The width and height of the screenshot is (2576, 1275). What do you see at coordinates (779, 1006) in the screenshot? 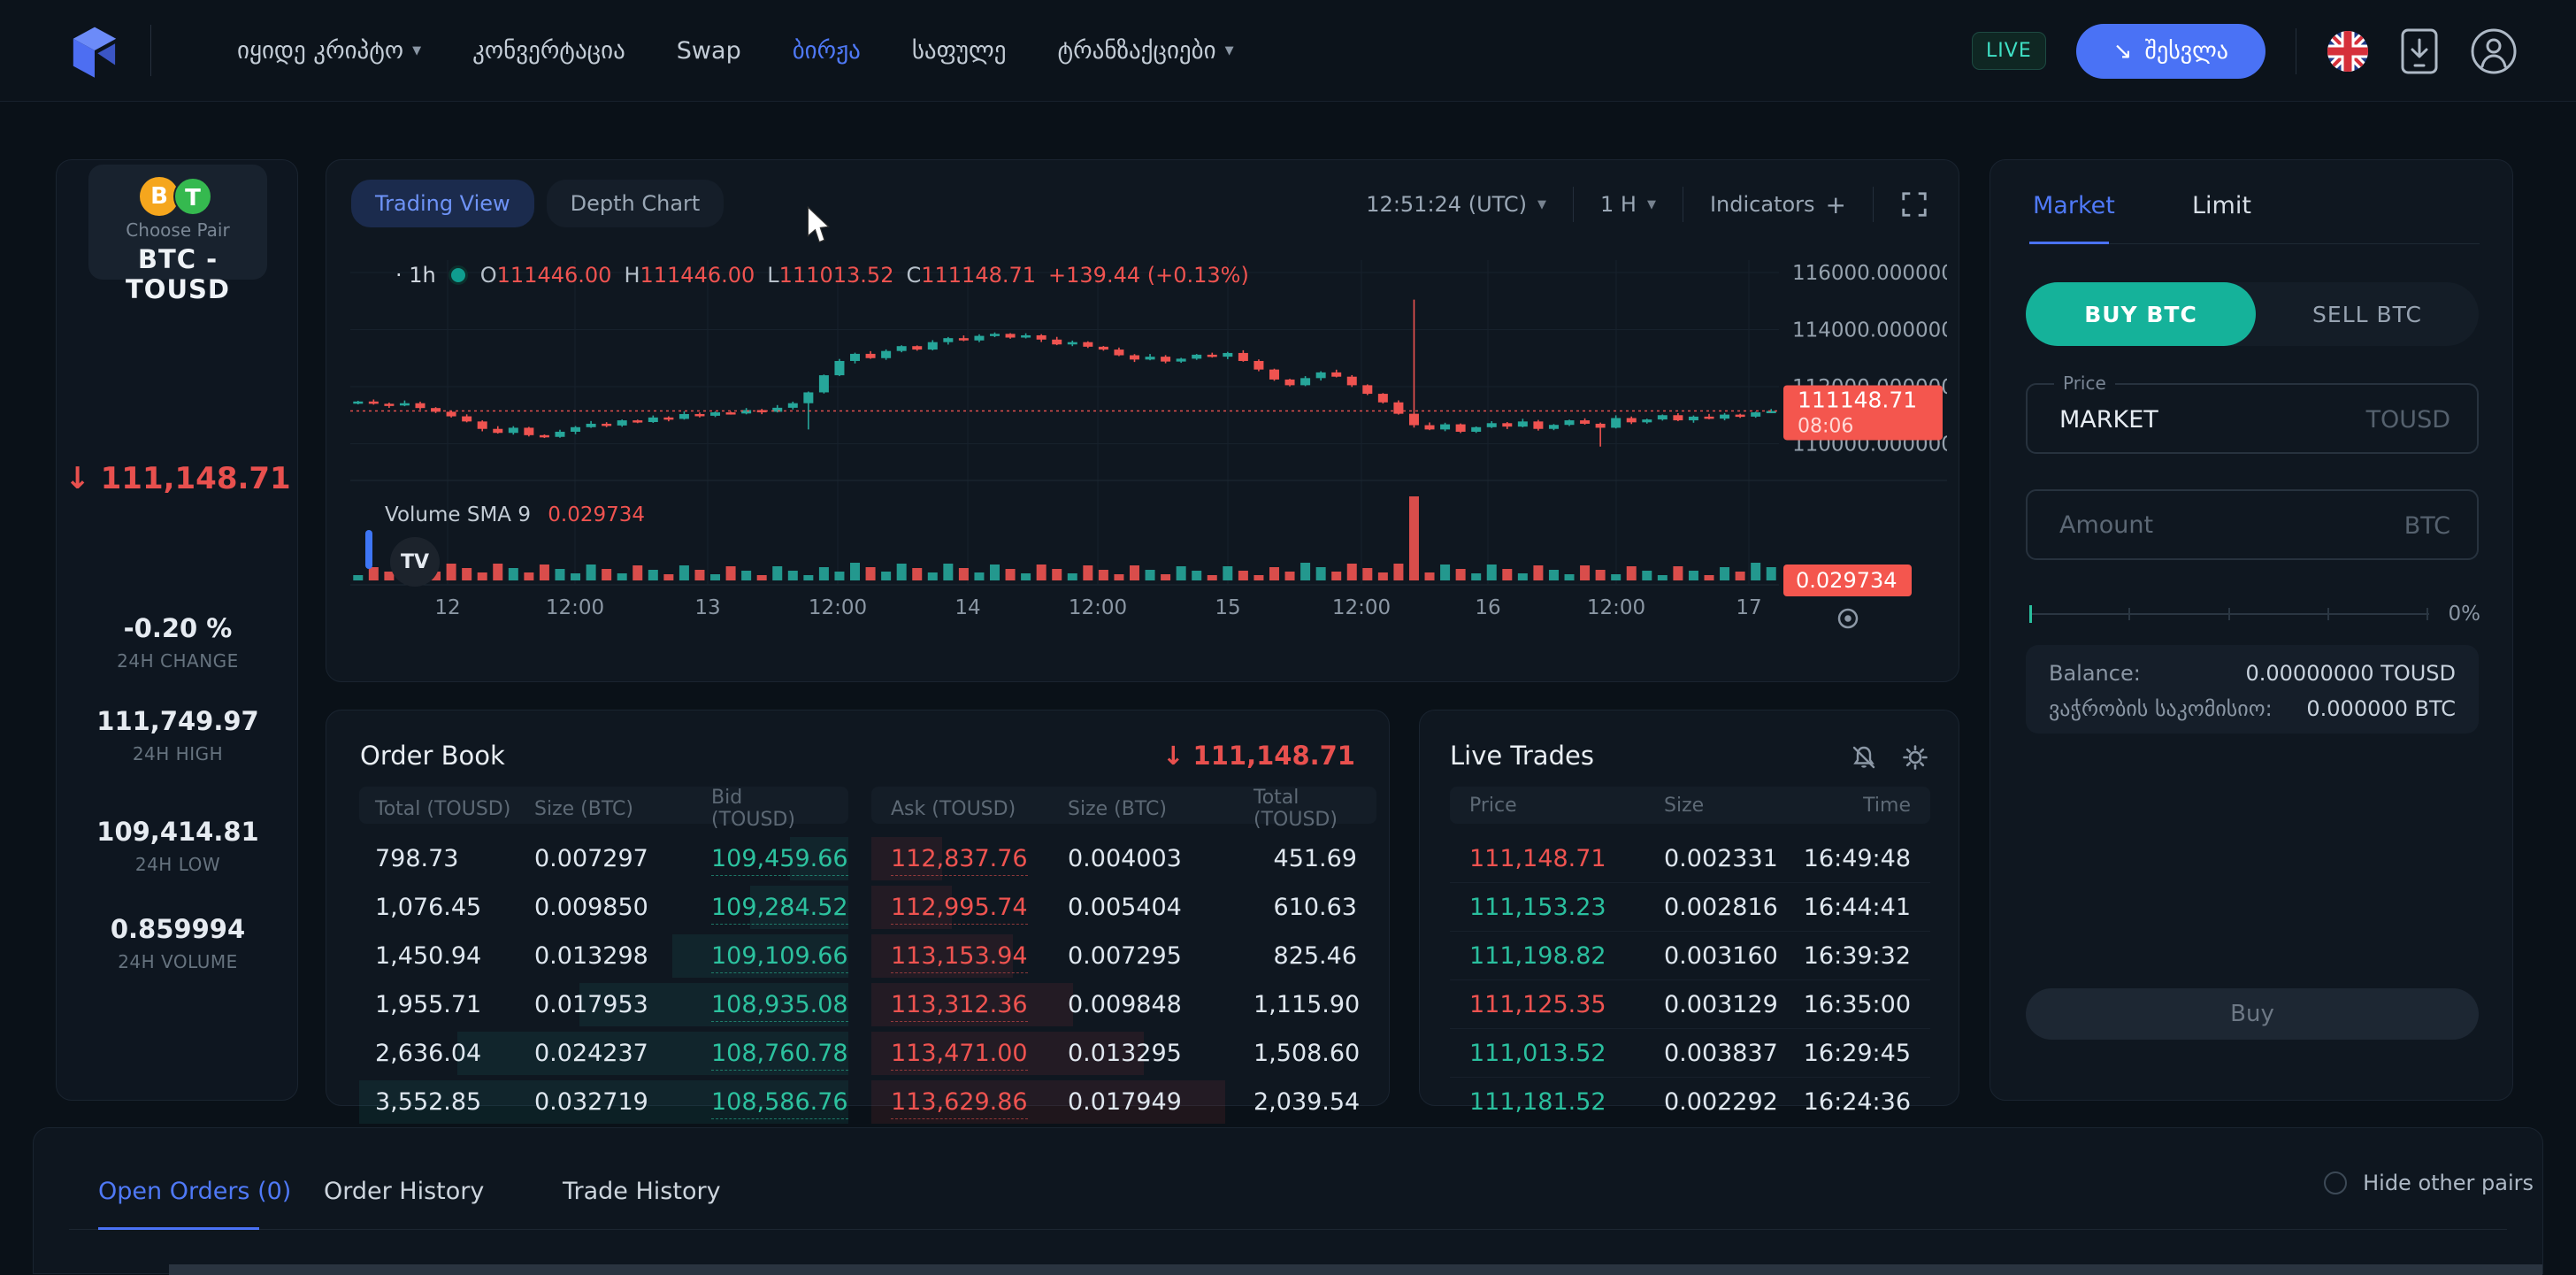
I see `bid-price: 108,935.08` at bounding box center [779, 1006].